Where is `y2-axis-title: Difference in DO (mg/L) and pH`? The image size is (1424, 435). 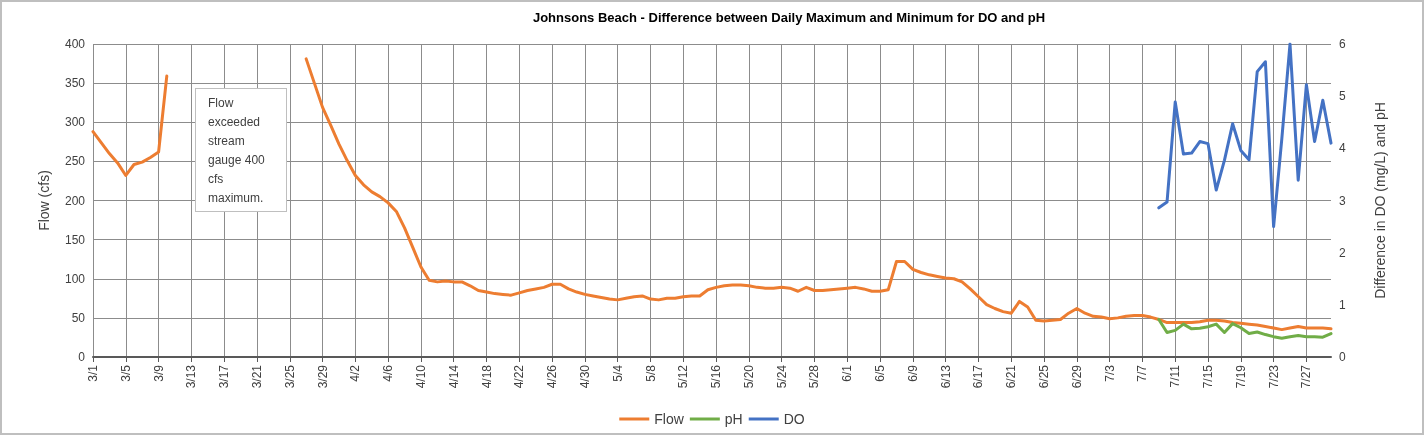 y2-axis-title: Difference in DO (mg/L) and pH is located at coordinates (1380, 200).